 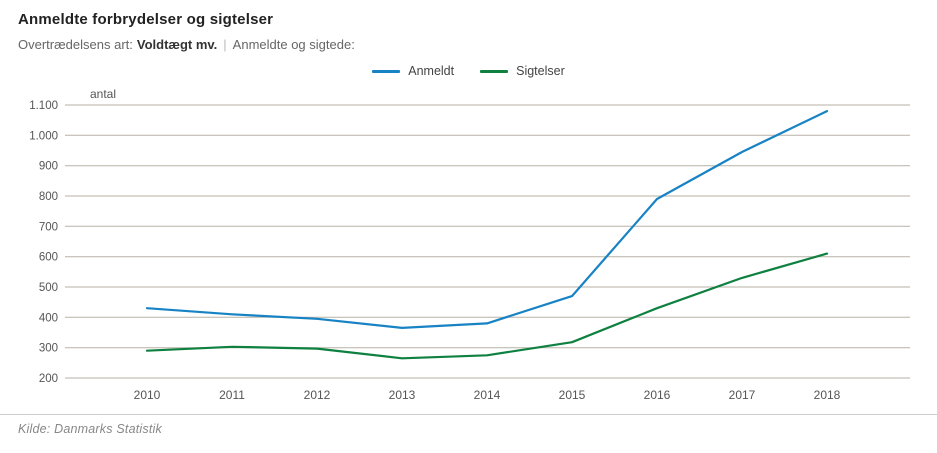 I want to click on svg-text: 200, so click(x=48, y=379).